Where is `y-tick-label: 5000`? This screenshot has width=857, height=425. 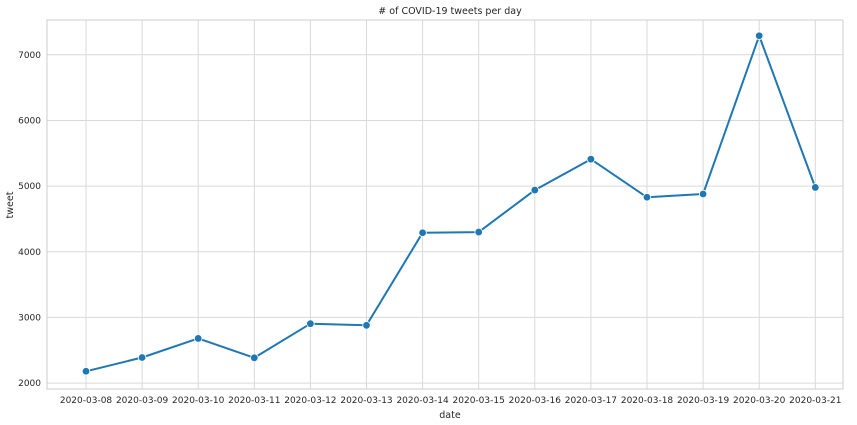 y-tick-label: 5000 is located at coordinates (29, 187).